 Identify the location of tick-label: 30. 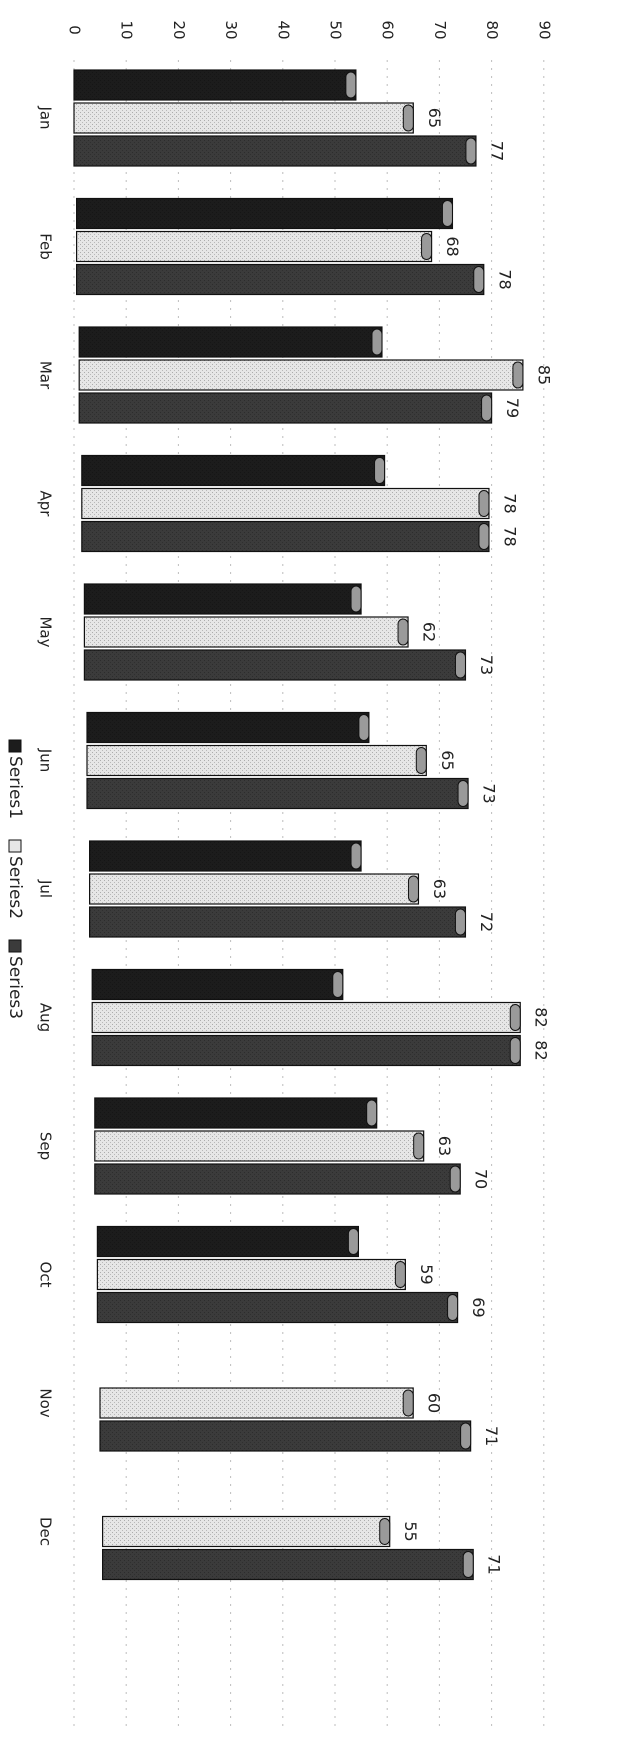
(231, 29).